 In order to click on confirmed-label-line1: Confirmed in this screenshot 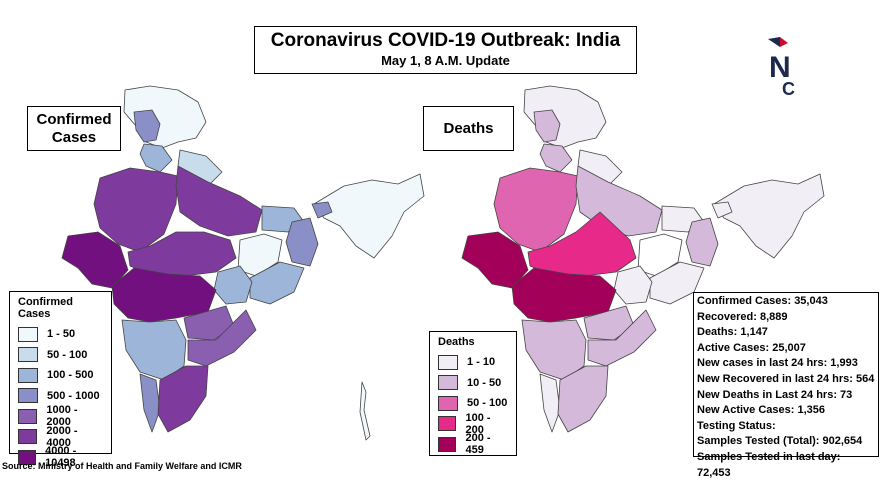, I will do `click(74, 119)`.